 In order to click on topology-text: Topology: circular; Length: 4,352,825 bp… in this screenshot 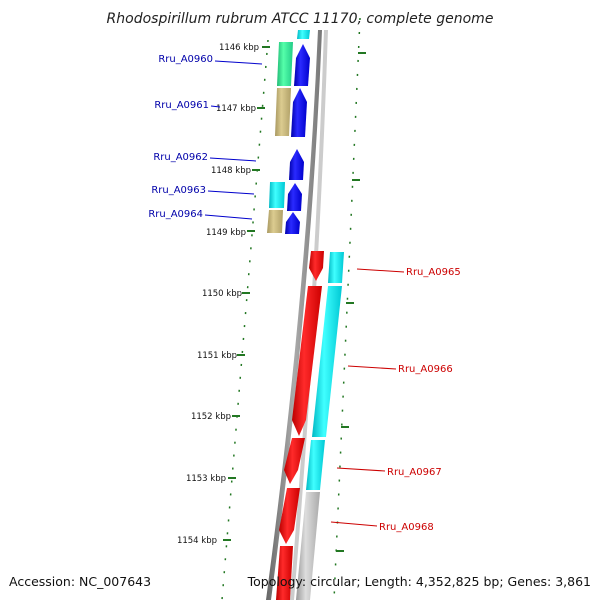, I will do `click(419, 581)`.